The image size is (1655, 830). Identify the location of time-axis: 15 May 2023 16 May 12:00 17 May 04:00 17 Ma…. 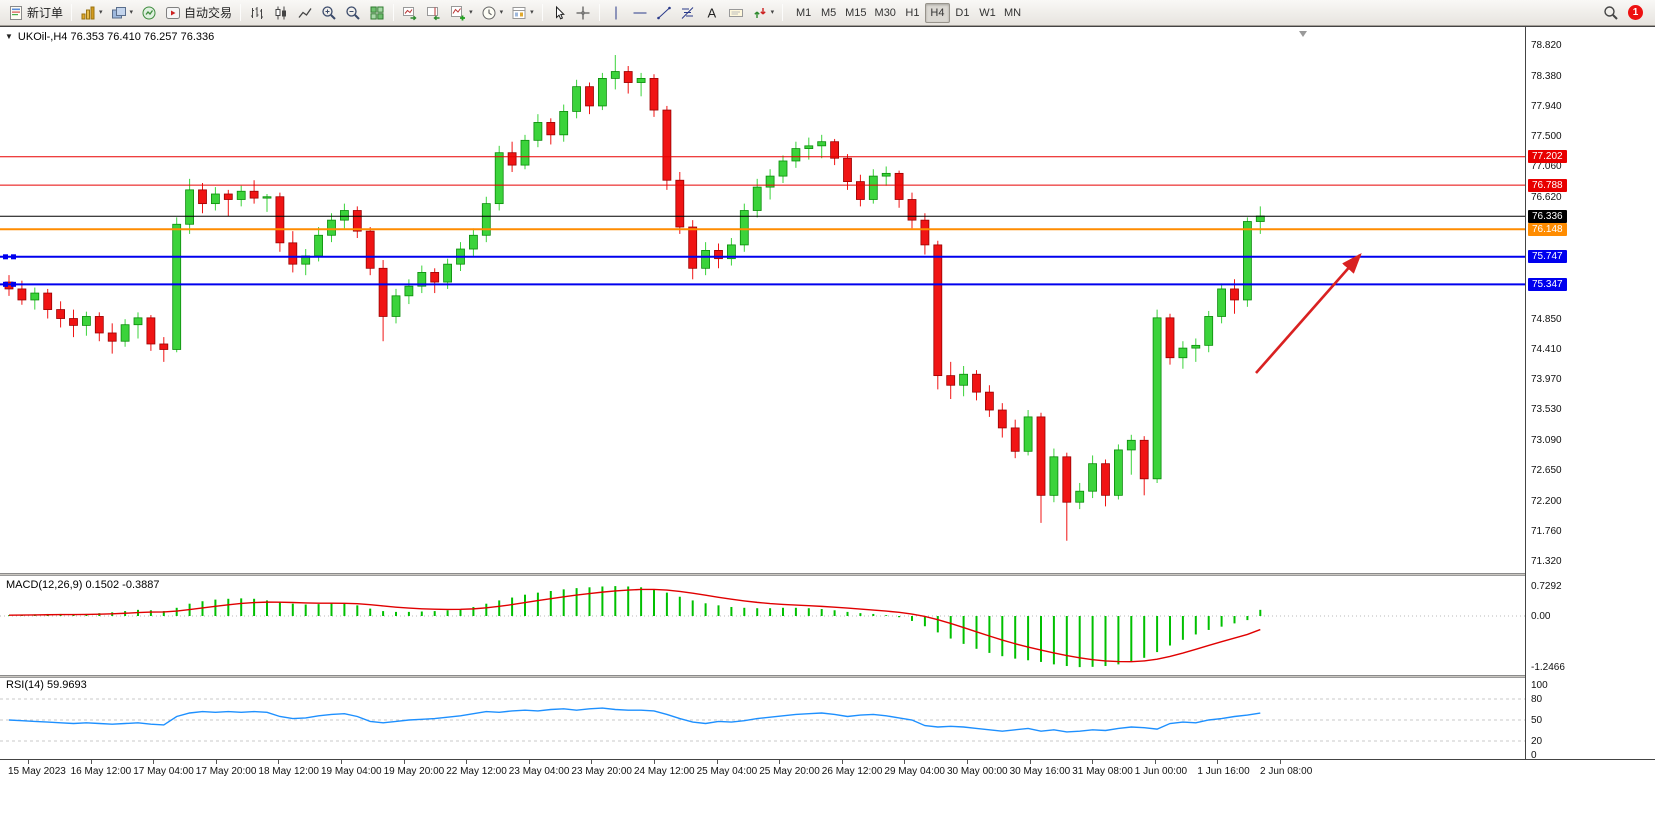
(827, 794).